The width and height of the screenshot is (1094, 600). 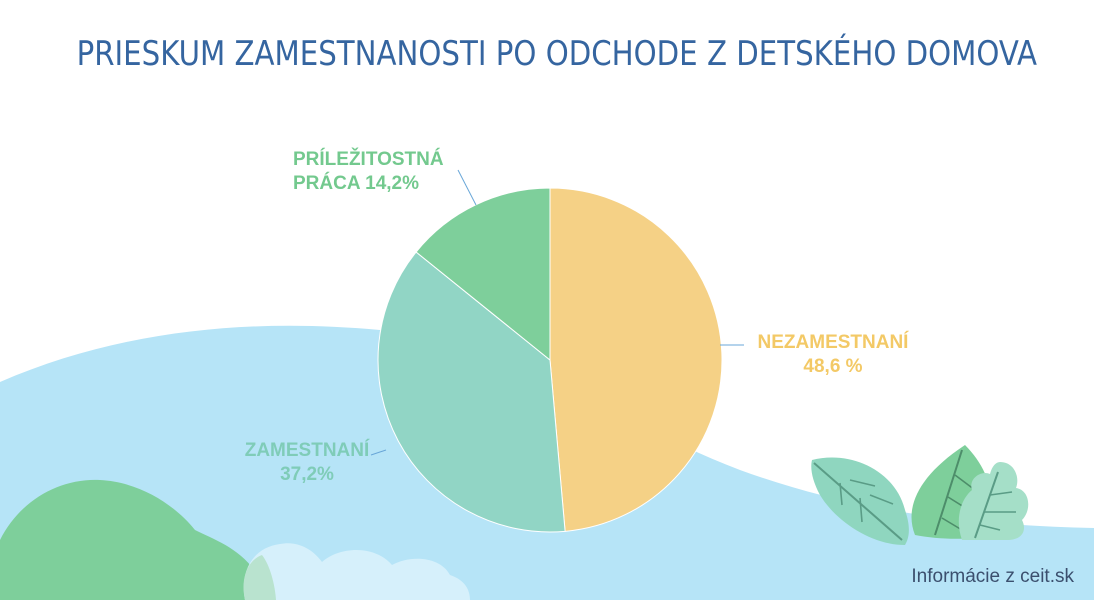 I want to click on pie-slice-unemployed, so click(x=636, y=359).